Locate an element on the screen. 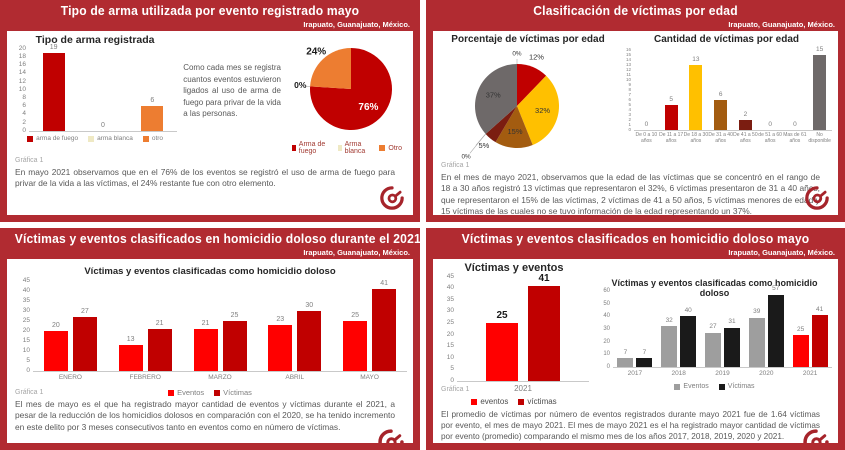 The width and height of the screenshot is (845, 450). pie: 76% 0% 24% is located at coordinates (343, 88).